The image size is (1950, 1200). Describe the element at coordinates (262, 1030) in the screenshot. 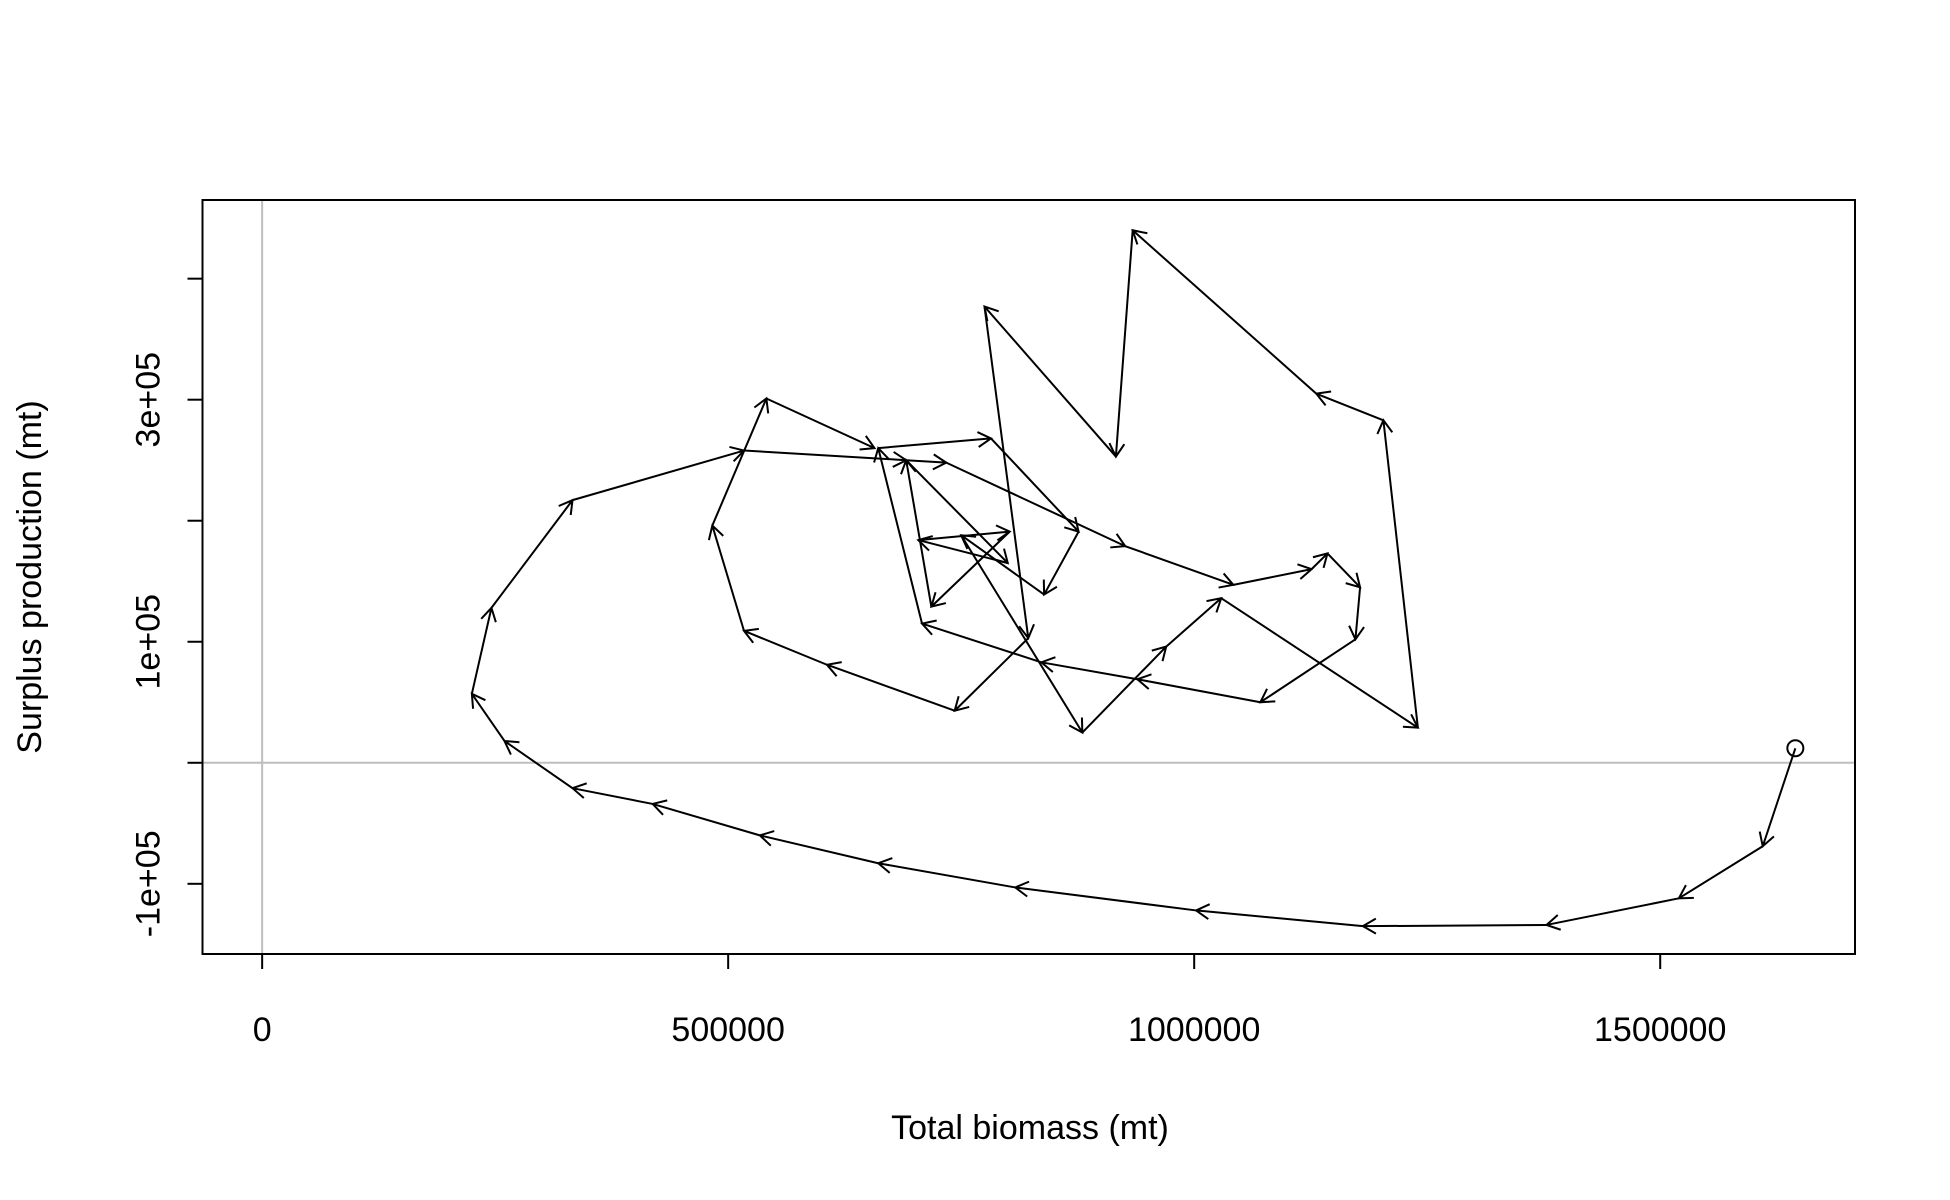

I see `x-tick-label: 0` at that location.